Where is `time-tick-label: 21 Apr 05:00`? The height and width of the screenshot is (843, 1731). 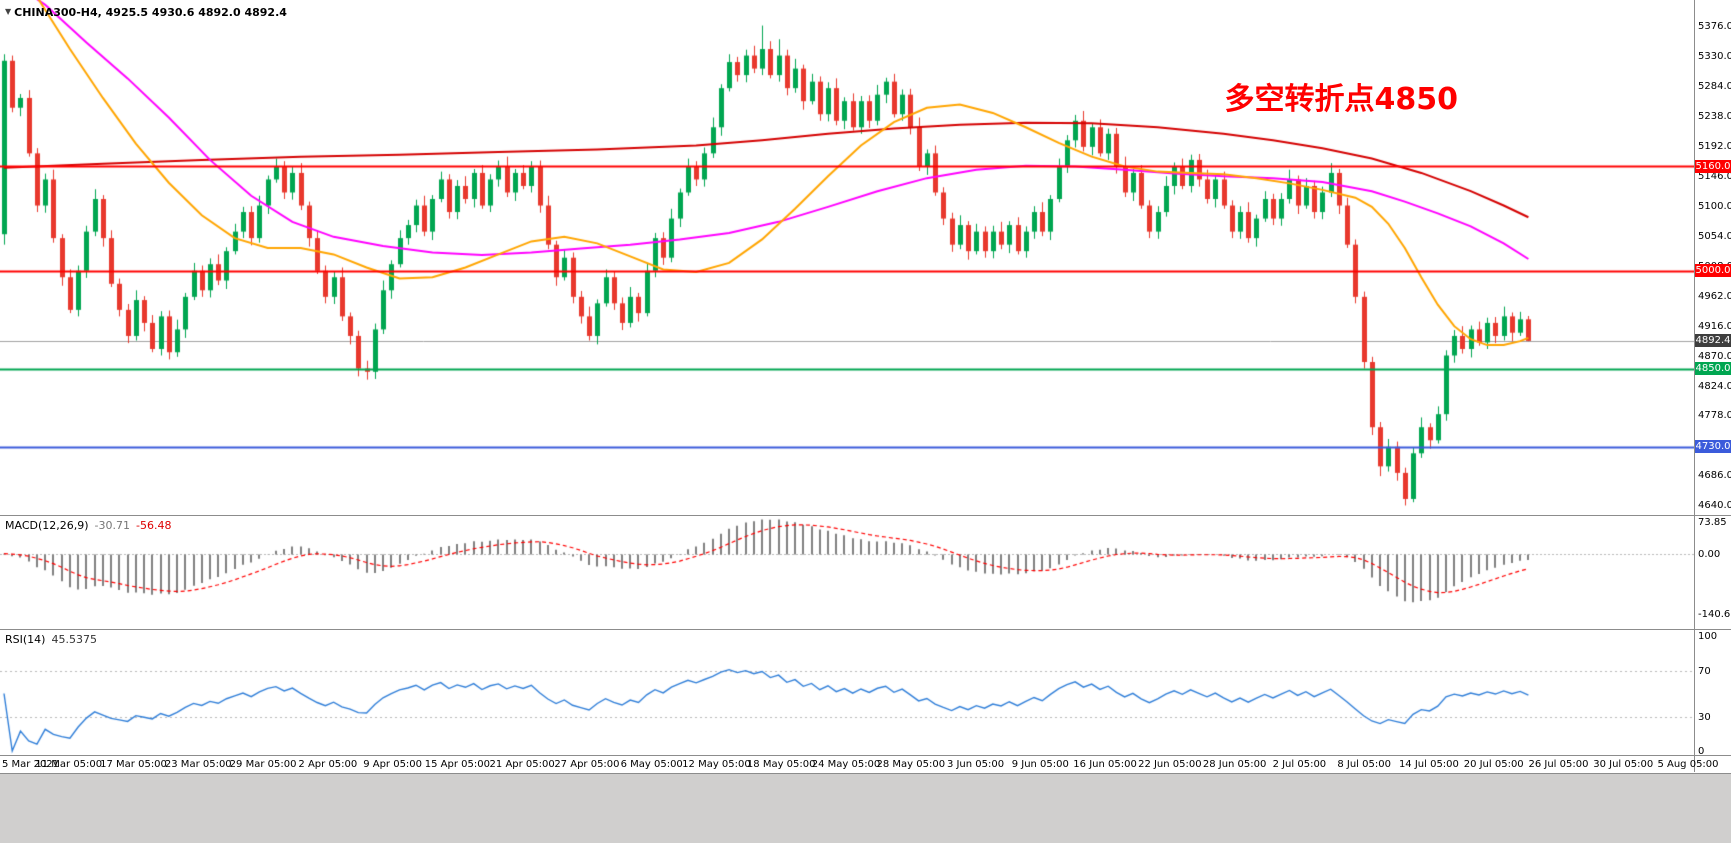 time-tick-label: 21 Apr 05:00 is located at coordinates (522, 764).